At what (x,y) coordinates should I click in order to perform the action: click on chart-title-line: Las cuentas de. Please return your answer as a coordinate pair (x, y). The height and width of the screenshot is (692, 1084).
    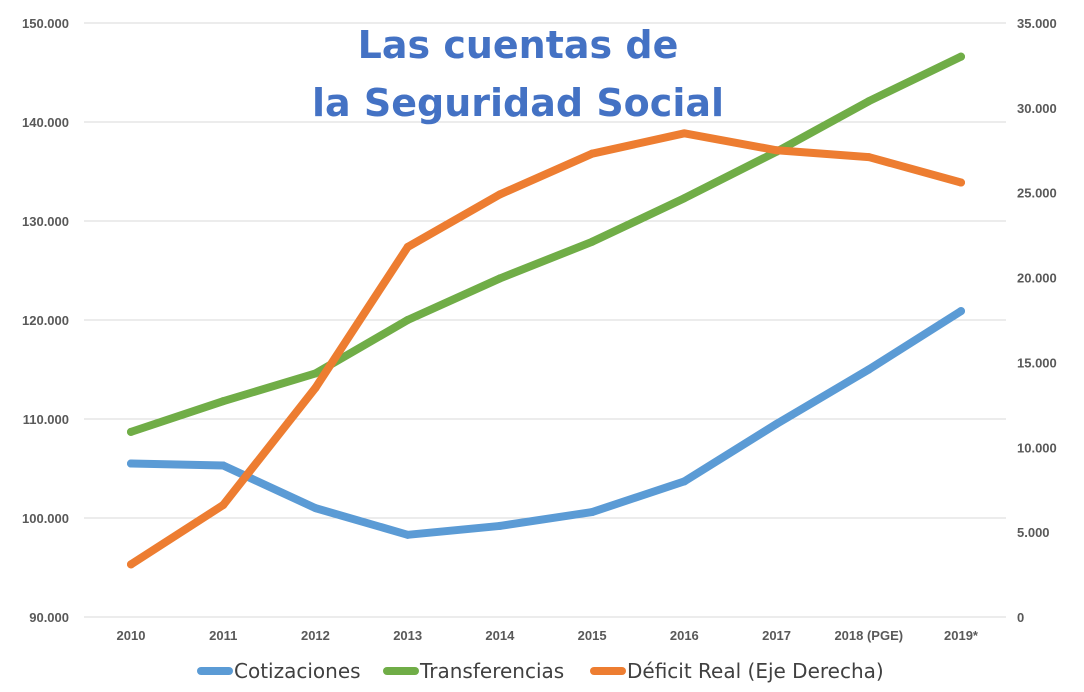
    Looking at the image, I should click on (518, 45).